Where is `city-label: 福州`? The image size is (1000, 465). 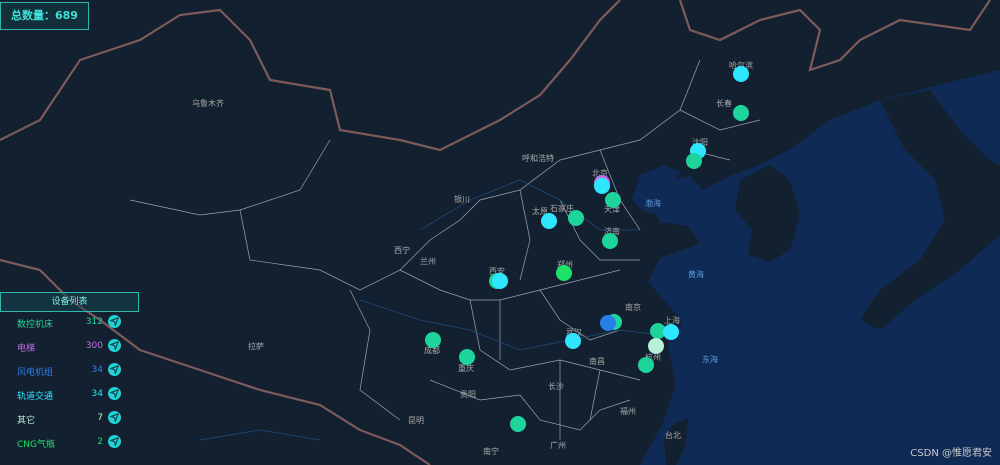
city-label: 福州 is located at coordinates (628, 411).